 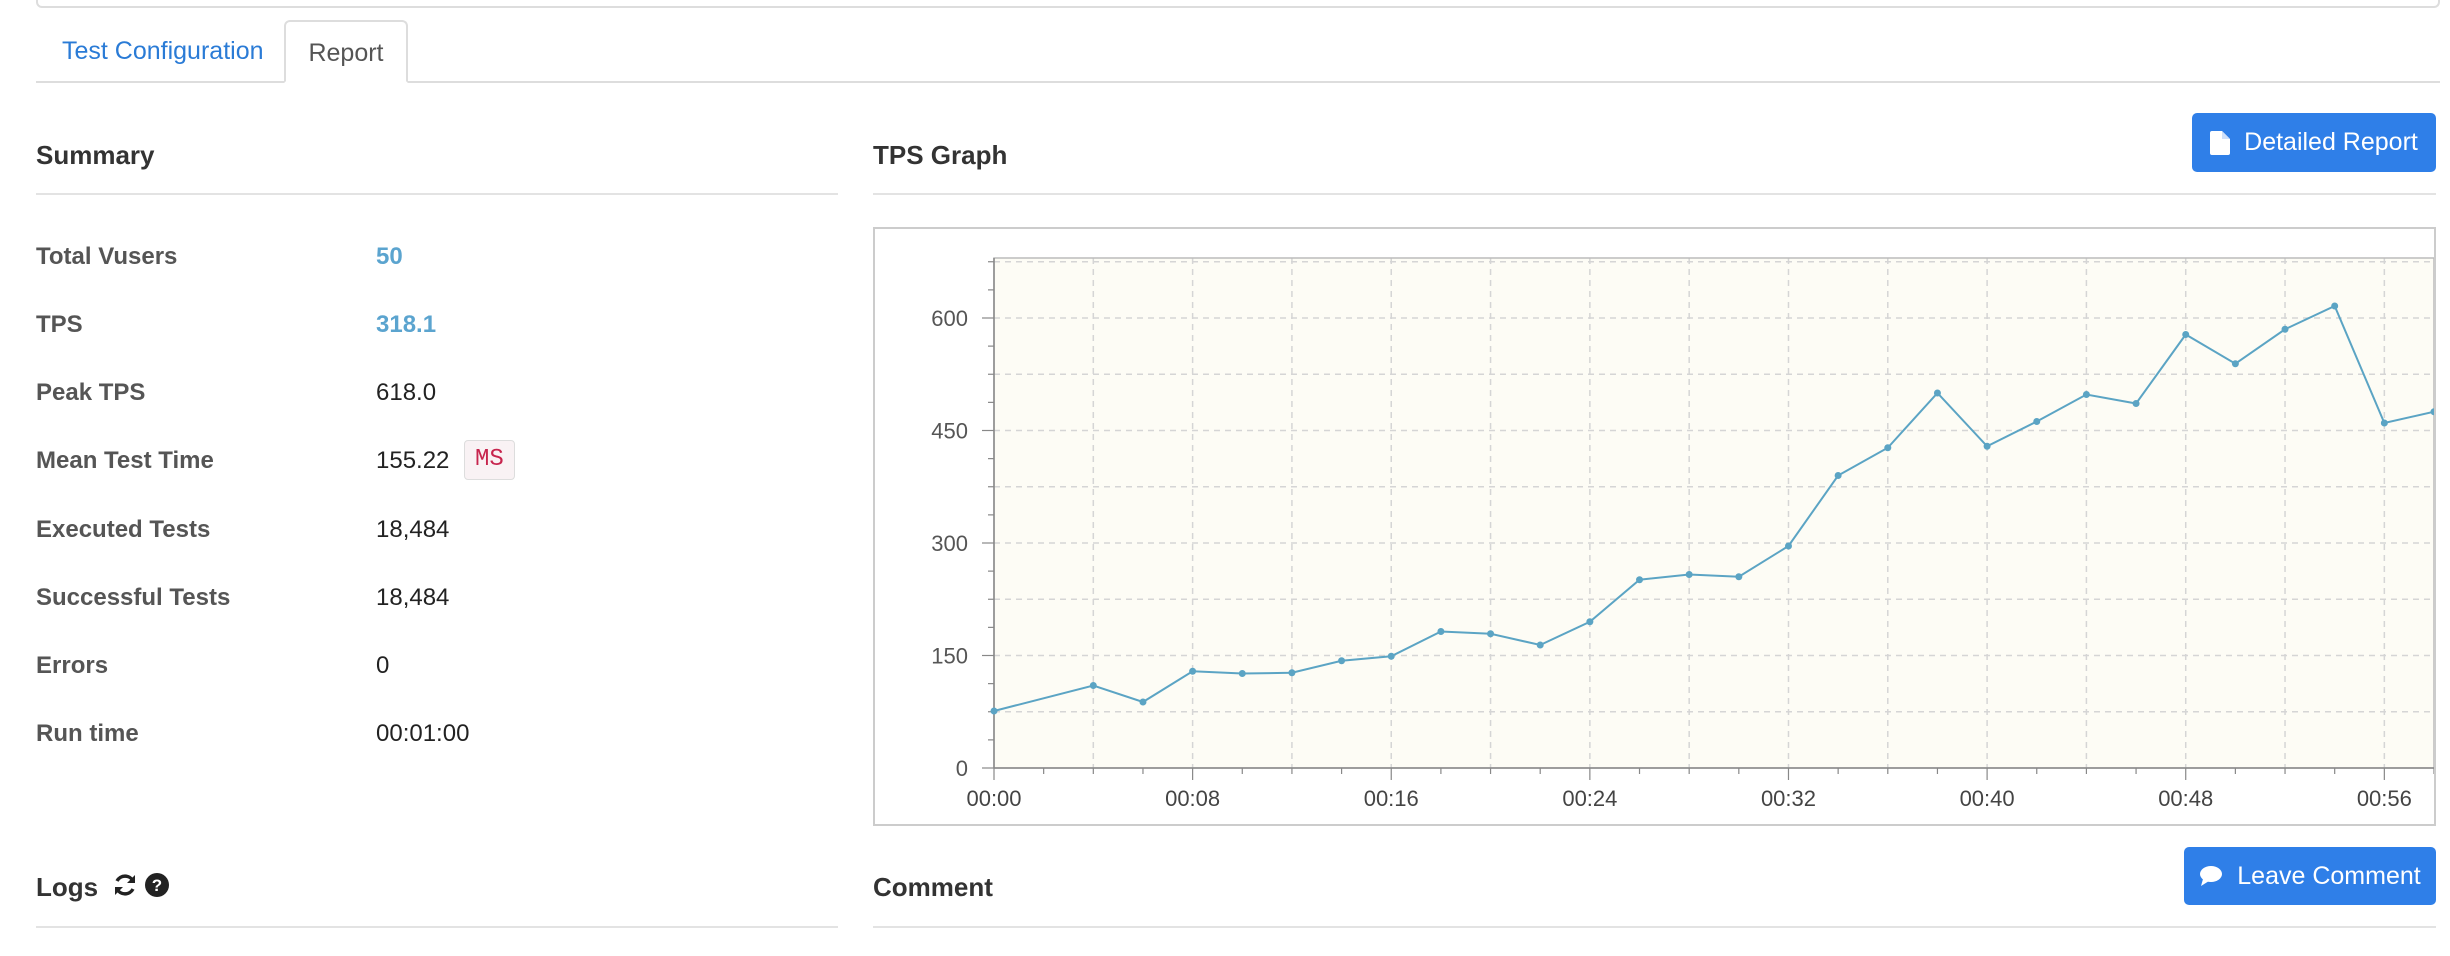 What do you see at coordinates (95, 155) in the screenshot?
I see `summary-title: Summary` at bounding box center [95, 155].